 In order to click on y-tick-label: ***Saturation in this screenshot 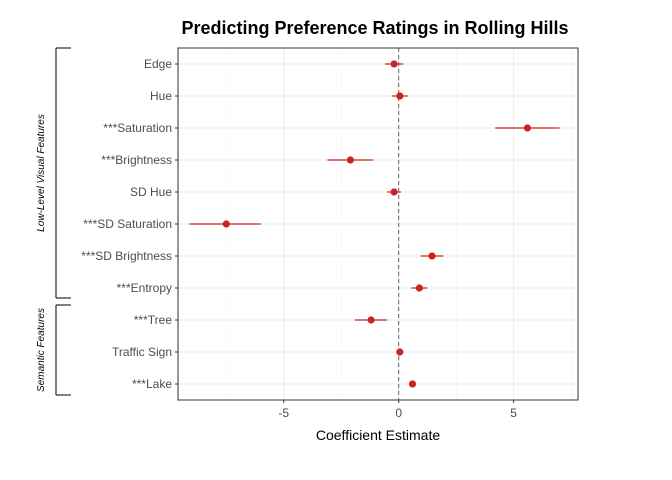, I will do `click(137, 128)`.